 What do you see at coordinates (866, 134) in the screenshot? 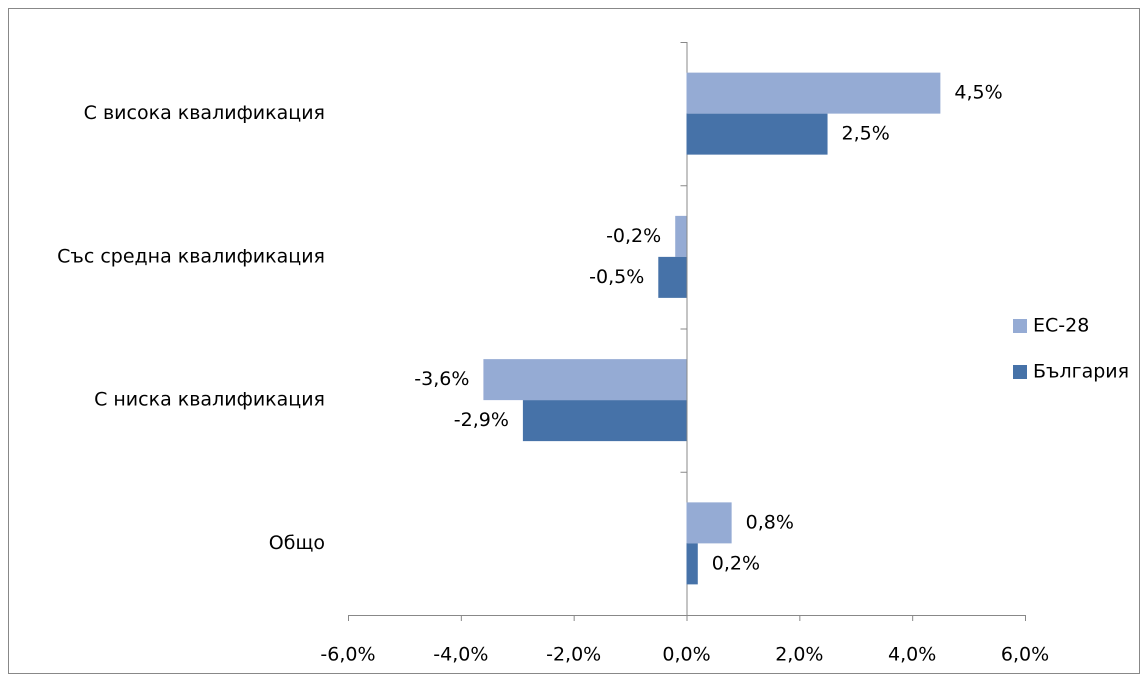
I see `data-label: 2,5%` at bounding box center [866, 134].